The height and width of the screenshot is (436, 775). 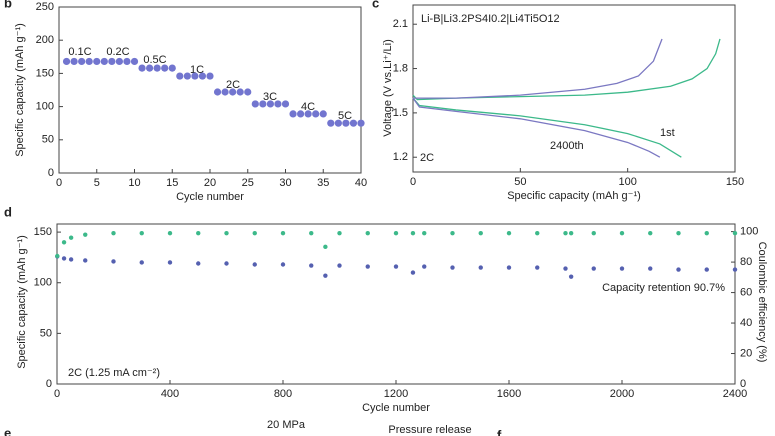 I want to click on y-axis-title: Voltage (V vs.Li⁺/Li), so click(x=388, y=88).